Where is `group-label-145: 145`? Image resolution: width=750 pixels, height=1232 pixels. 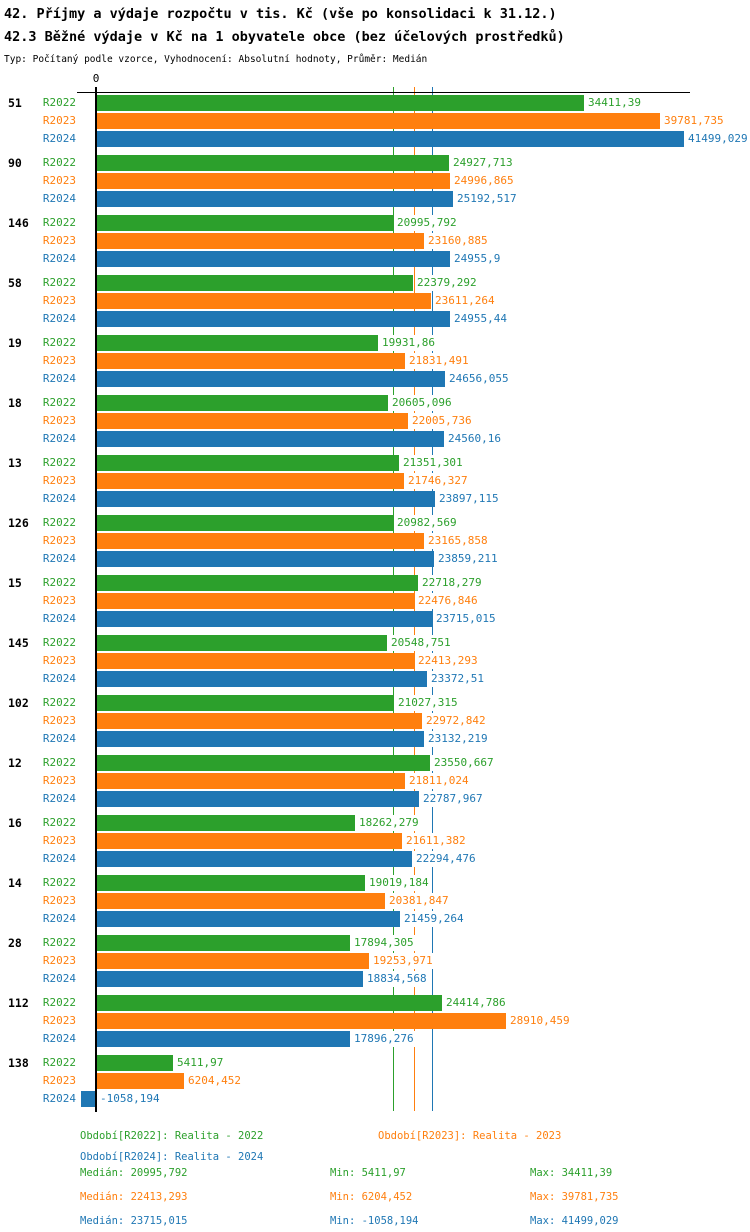
group-label-145: 145 is located at coordinates (18, 643).